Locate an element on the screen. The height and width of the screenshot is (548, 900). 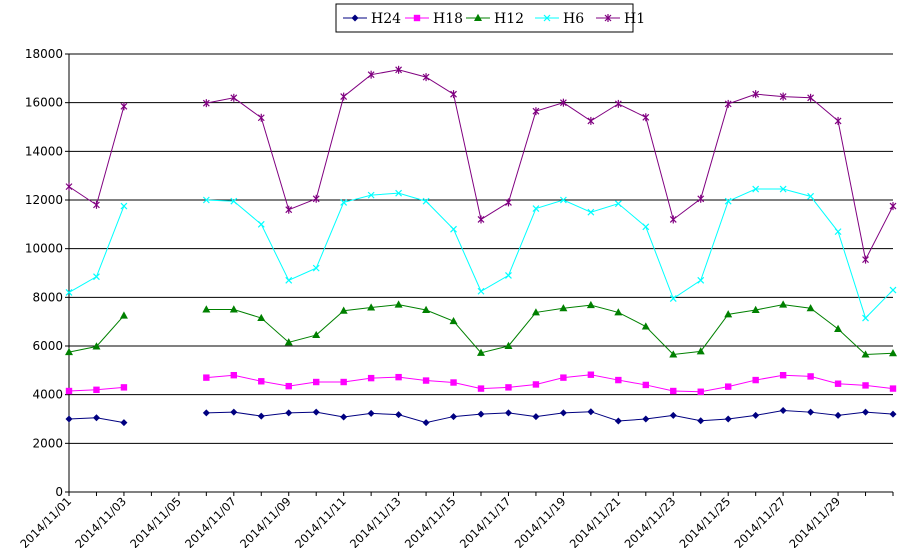
series-h24 is located at coordinates (481, 416).